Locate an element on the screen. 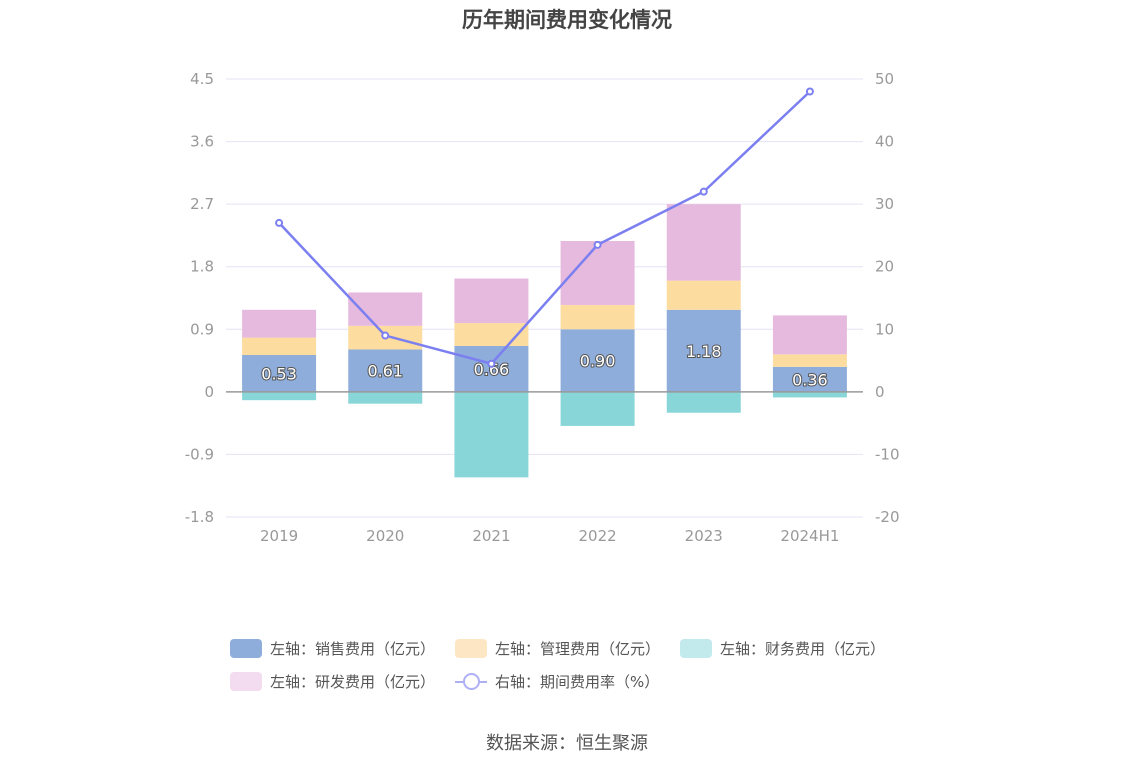 This screenshot has width=1134, height=766. legend-label-finance: 左轴：财务费用（亿元） is located at coordinates (803, 649).